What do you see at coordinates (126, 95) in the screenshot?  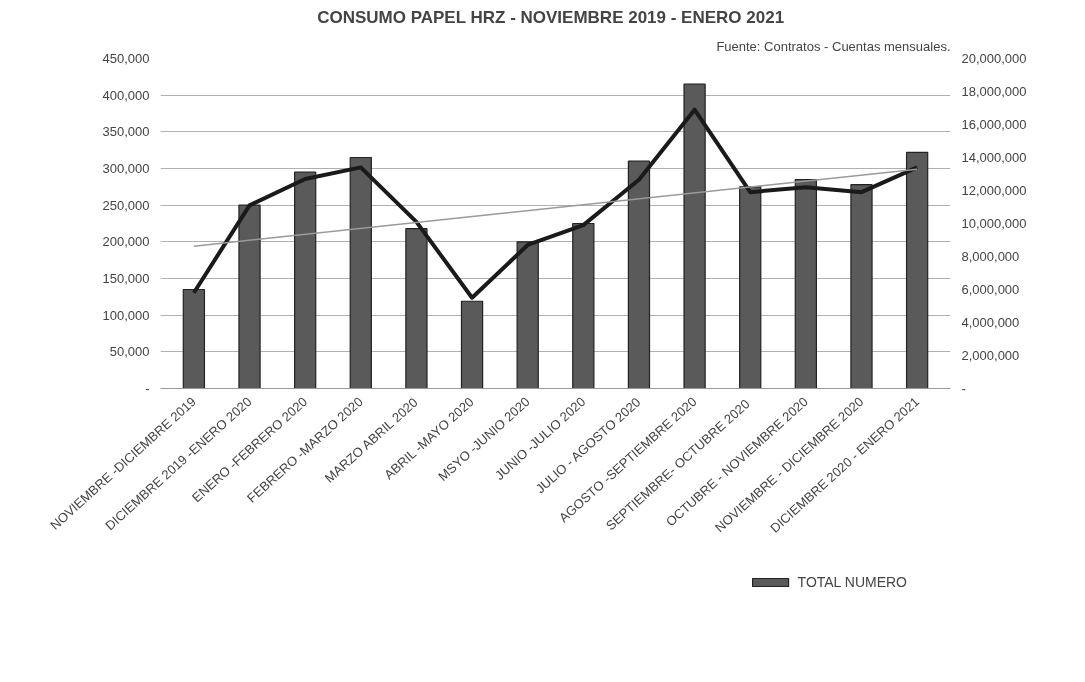 I see `y-tick-label: 400,000` at bounding box center [126, 95].